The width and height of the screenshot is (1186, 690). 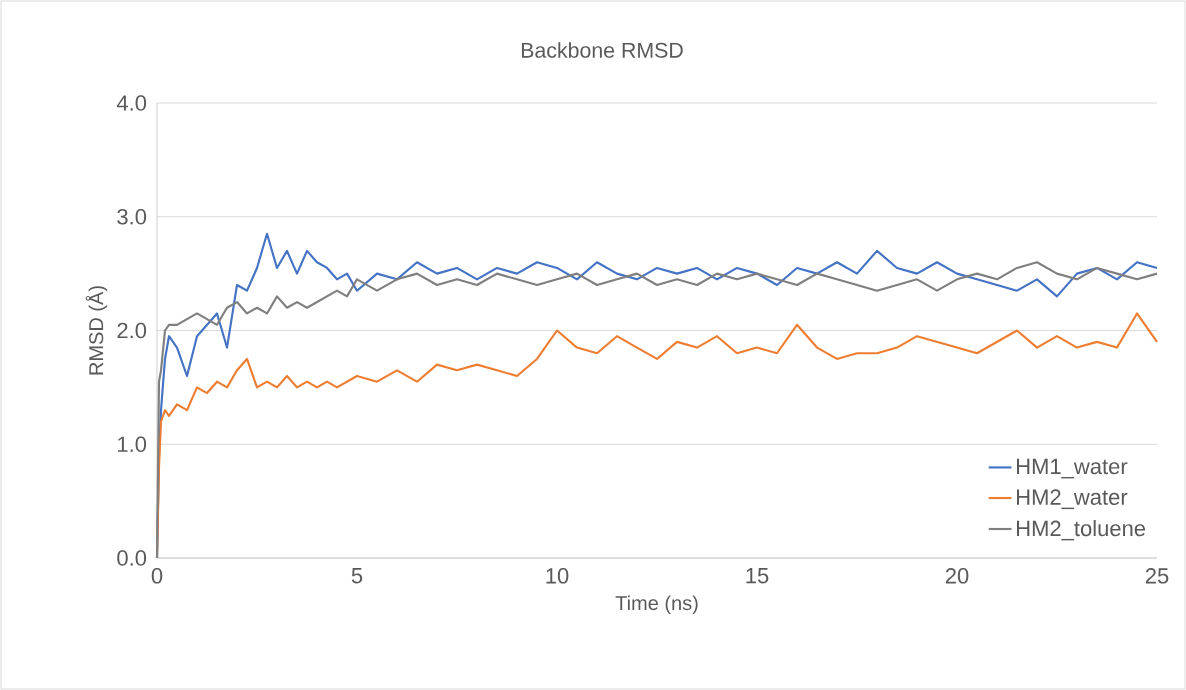 I want to click on chart-title: Backbone RMSD, so click(x=602, y=50).